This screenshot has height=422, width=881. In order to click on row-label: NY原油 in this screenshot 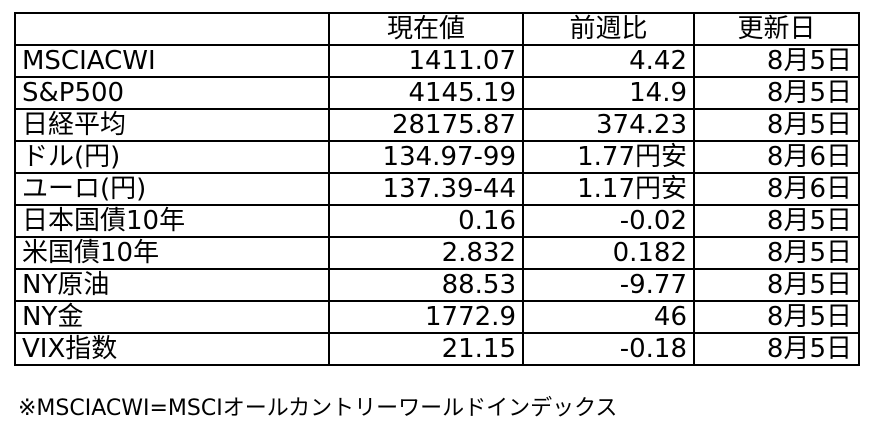, I will do `click(172, 285)`.